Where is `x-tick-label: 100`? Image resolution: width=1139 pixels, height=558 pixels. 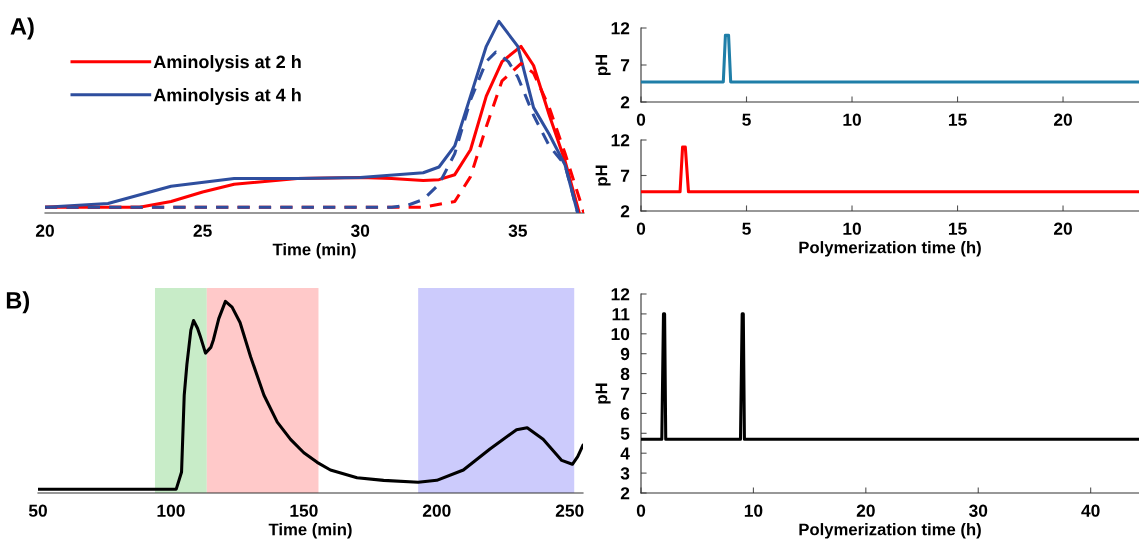
x-tick-label: 100 is located at coordinates (171, 510).